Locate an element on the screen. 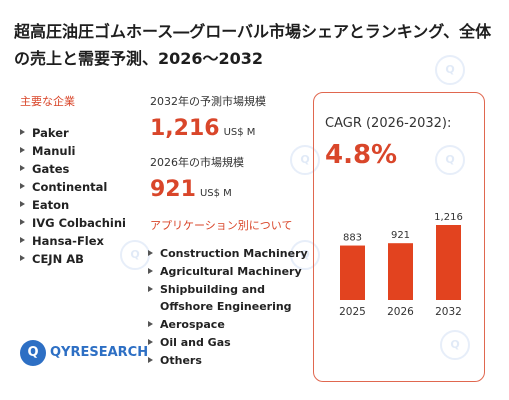 This screenshot has height=400, width=509. market-2032-value: 1,216 US$ M is located at coordinates (202, 128).